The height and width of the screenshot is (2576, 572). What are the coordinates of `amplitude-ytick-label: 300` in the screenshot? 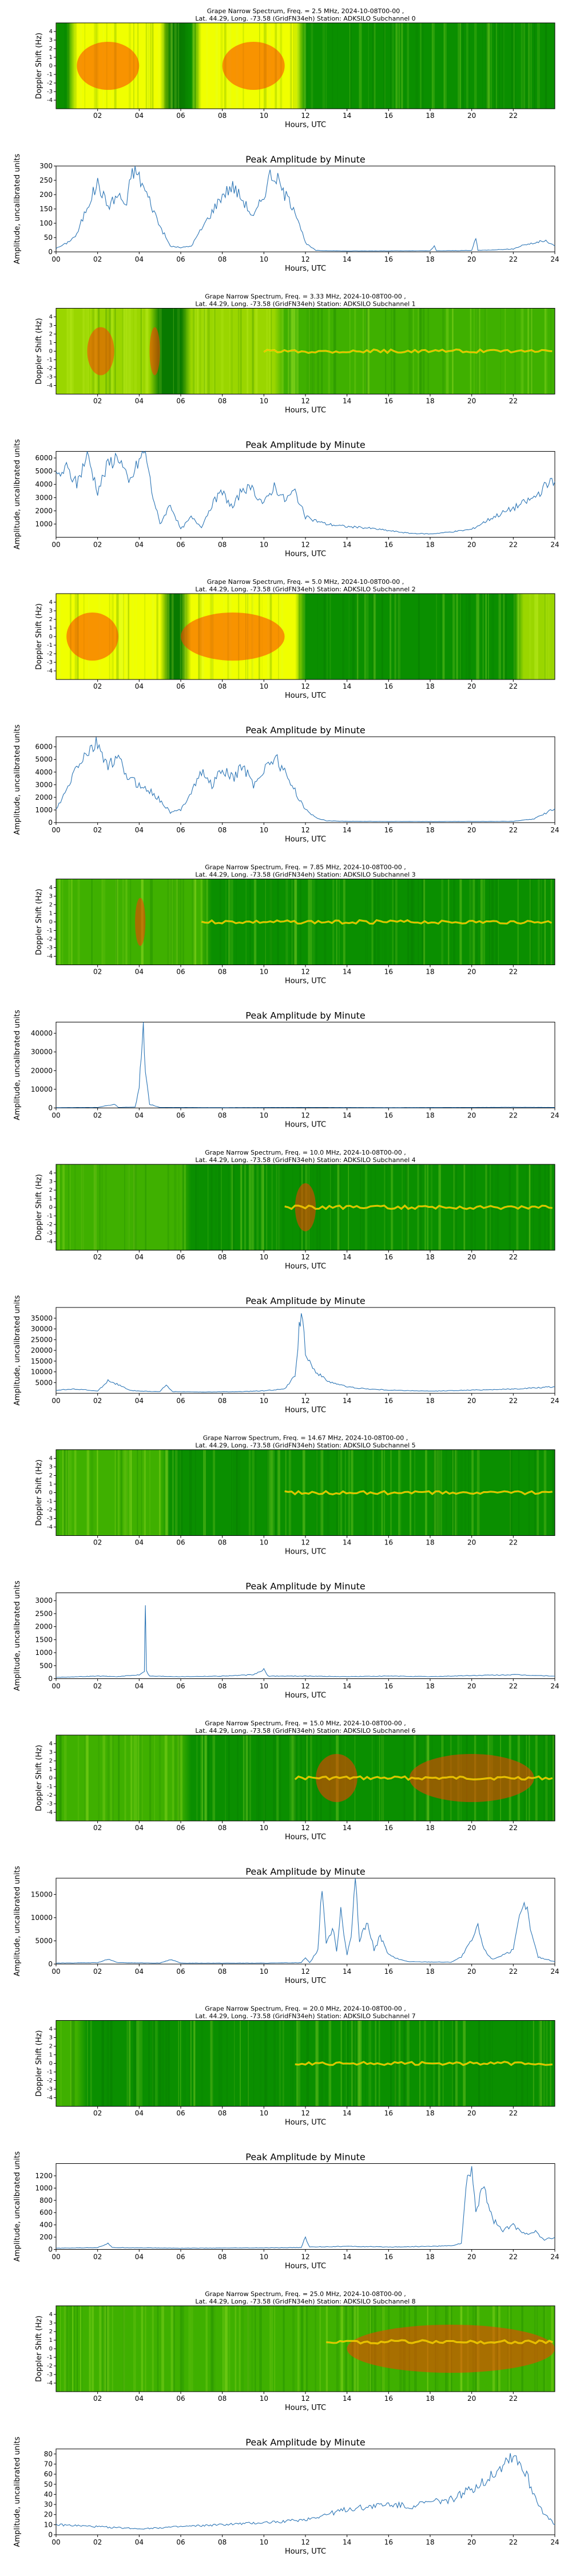 It's located at (46, 166).